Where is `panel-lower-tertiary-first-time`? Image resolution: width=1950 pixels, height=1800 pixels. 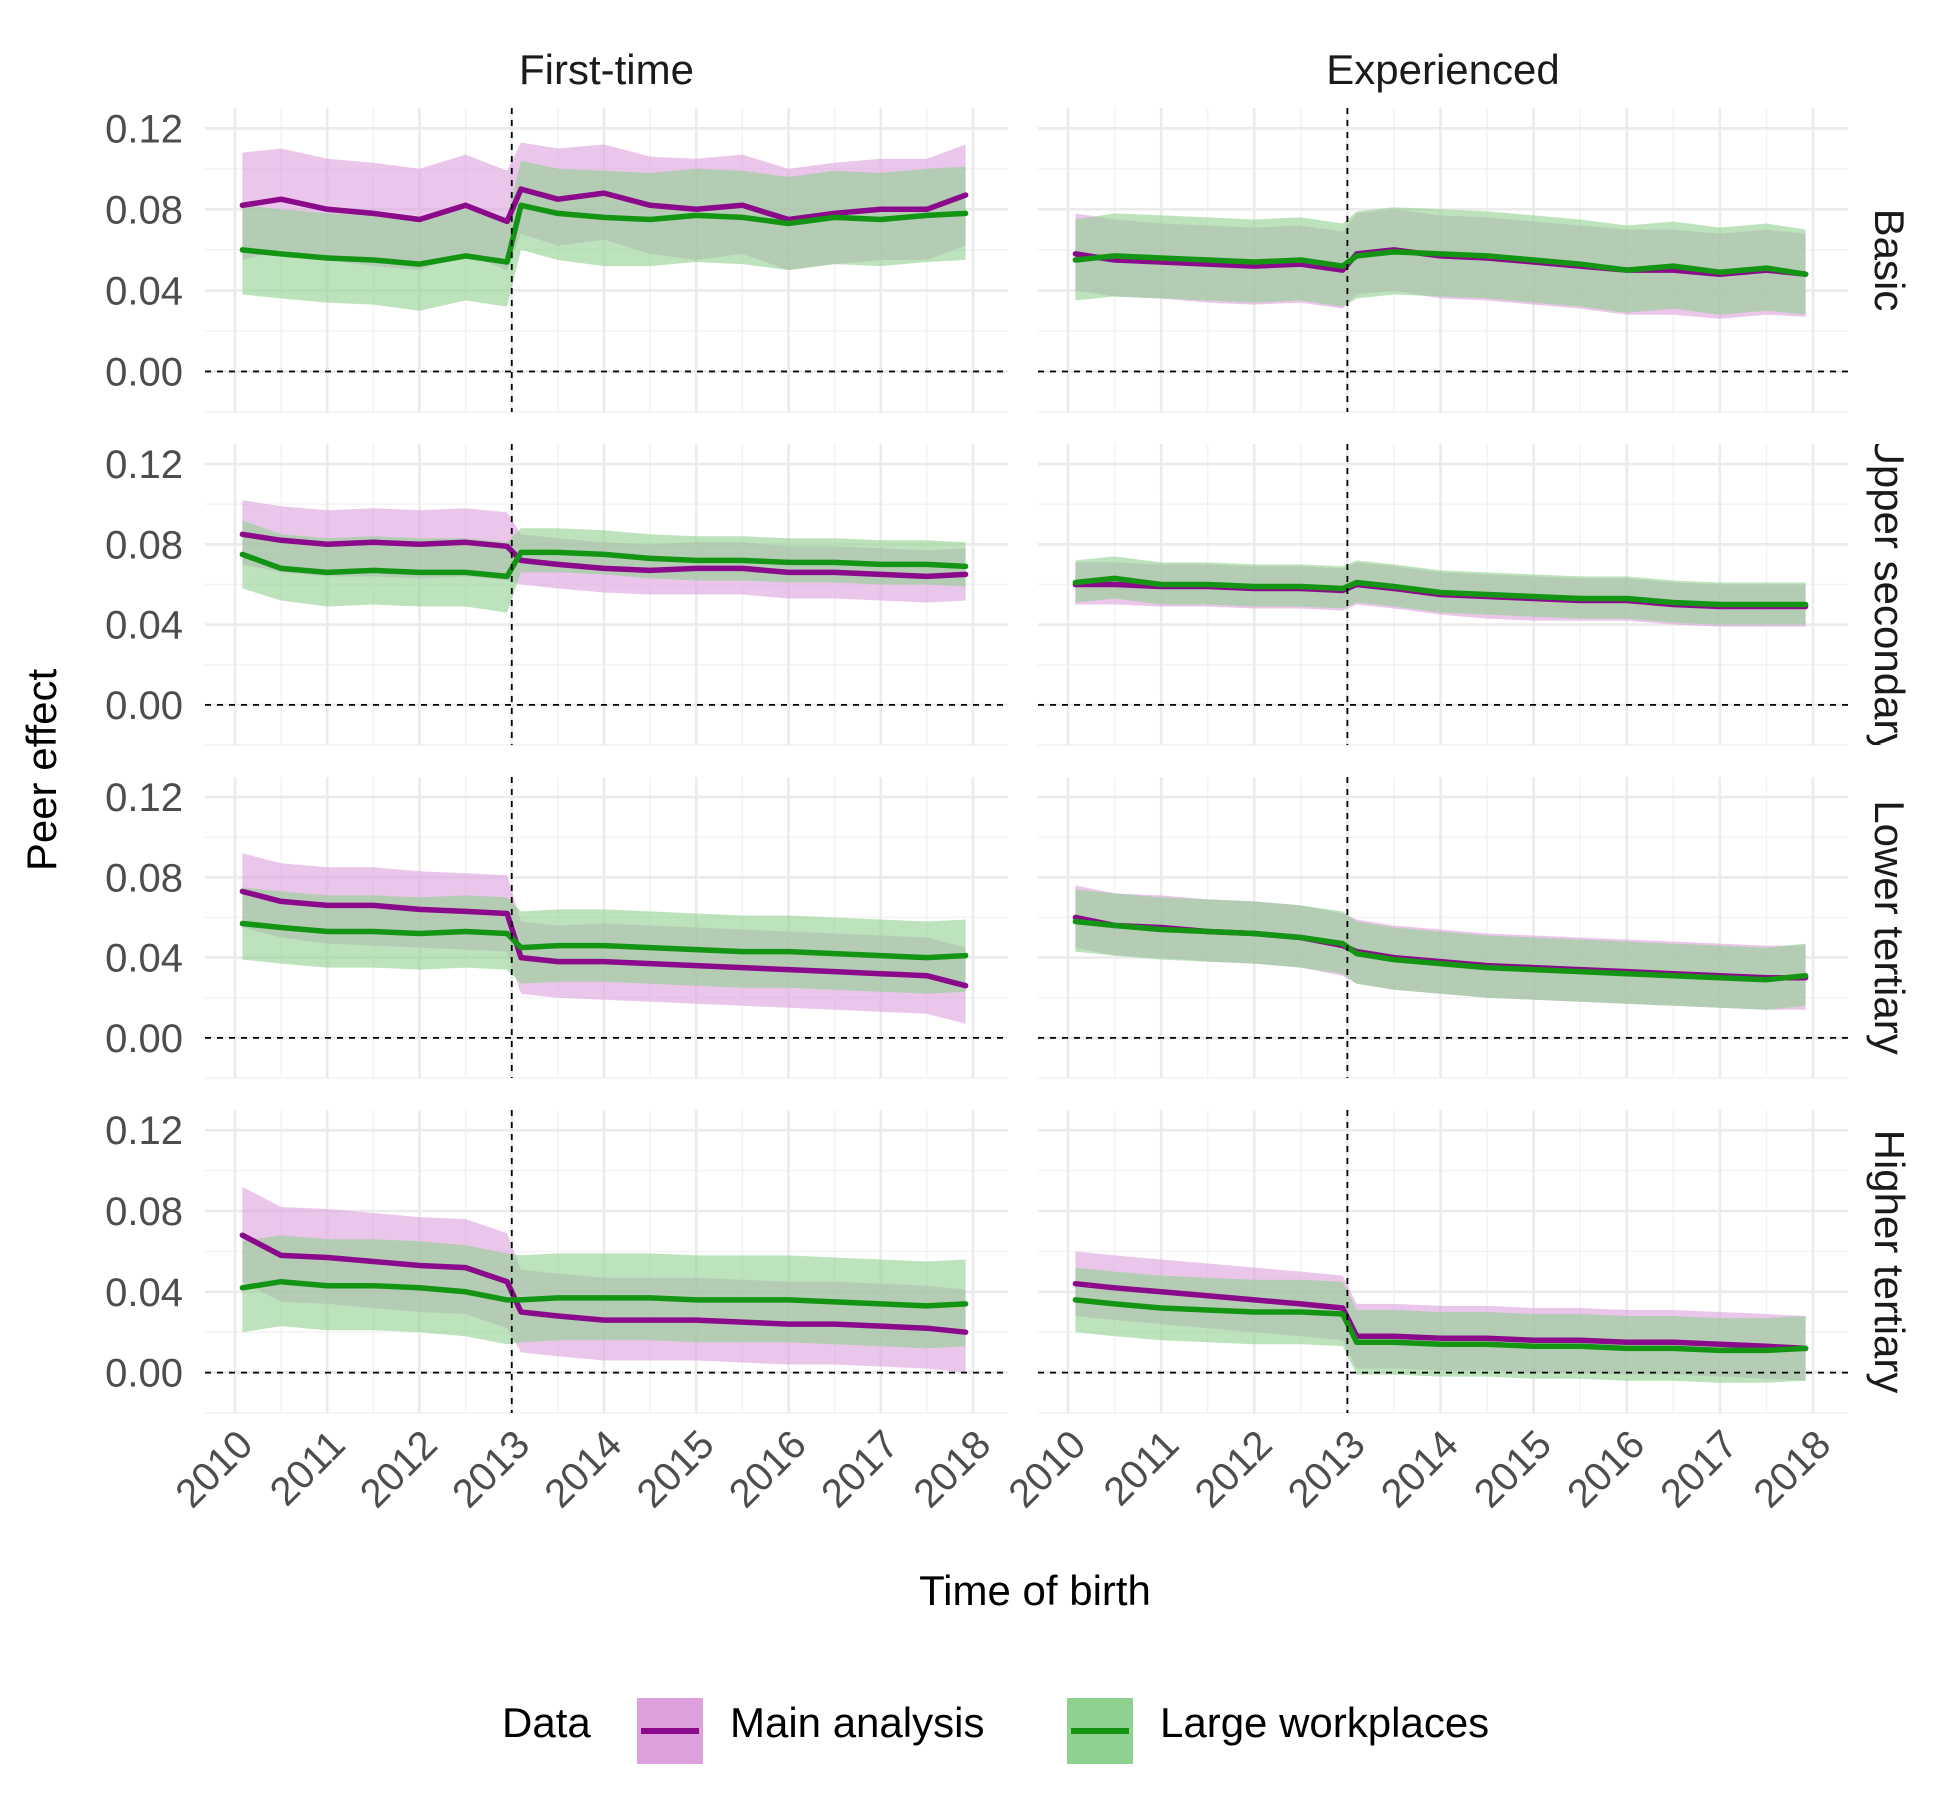 panel-lower-tertiary-first-time is located at coordinates (606, 928).